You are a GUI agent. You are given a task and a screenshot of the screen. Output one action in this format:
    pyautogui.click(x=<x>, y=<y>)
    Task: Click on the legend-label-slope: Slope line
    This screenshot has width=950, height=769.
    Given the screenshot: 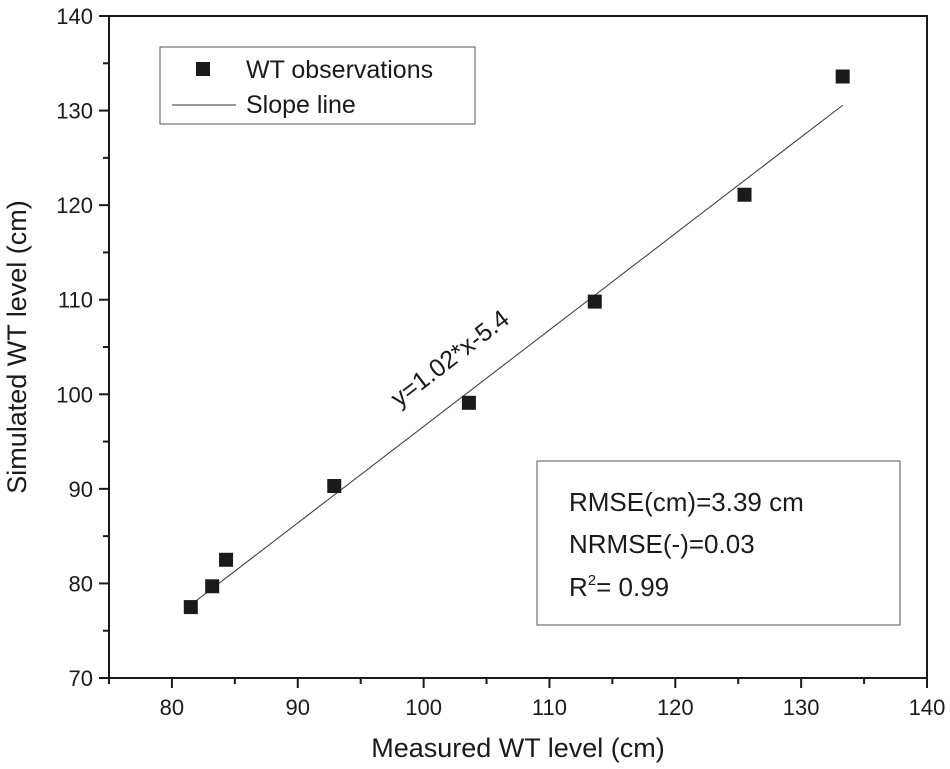 What is the action you would take?
    pyautogui.click(x=301, y=105)
    